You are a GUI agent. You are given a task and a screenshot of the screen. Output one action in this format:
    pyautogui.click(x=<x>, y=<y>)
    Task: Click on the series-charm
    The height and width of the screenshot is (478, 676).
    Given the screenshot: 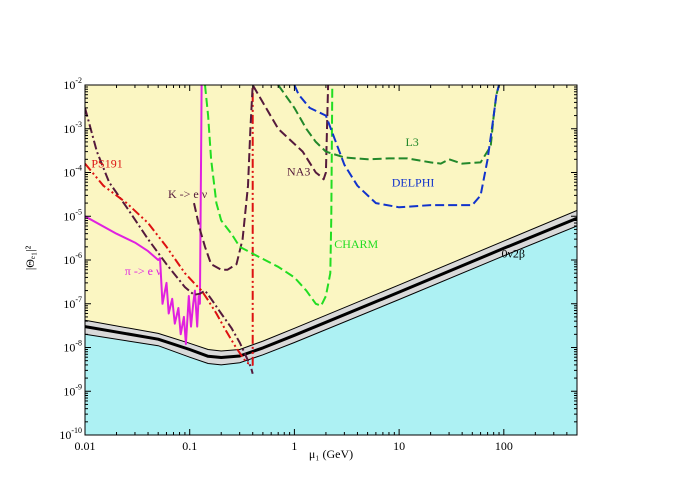 What is the action you would take?
    pyautogui.click(x=269, y=196)
    